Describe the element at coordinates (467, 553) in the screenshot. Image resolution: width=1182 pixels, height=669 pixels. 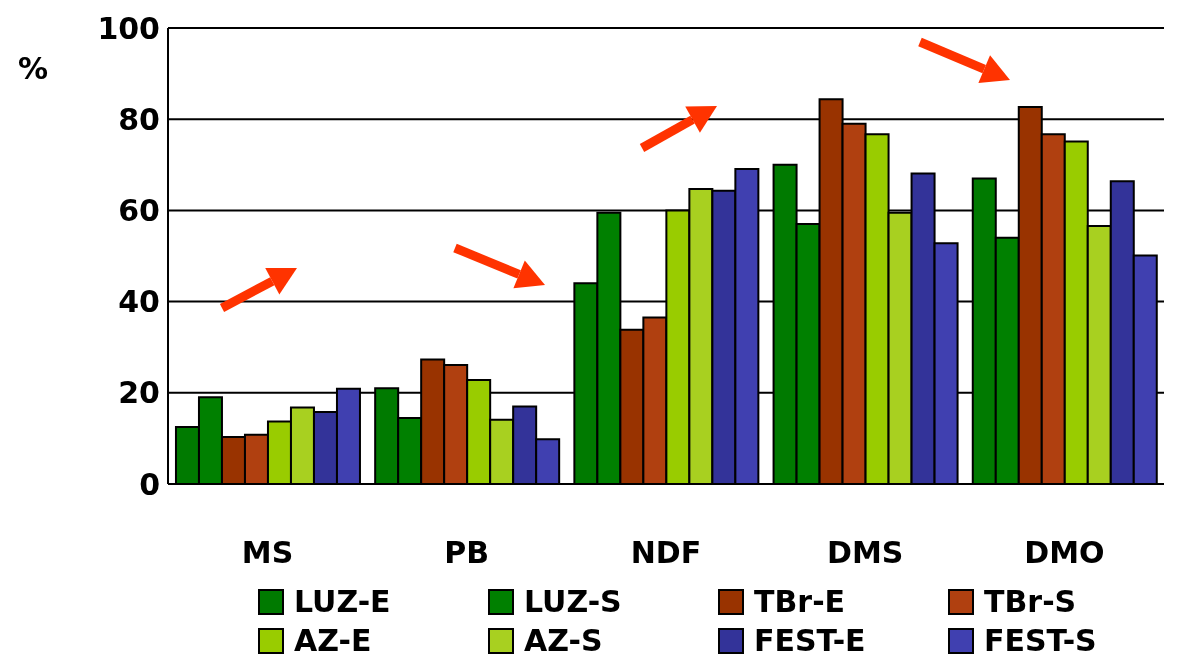
I see `x-tick-label: PB` at that location.